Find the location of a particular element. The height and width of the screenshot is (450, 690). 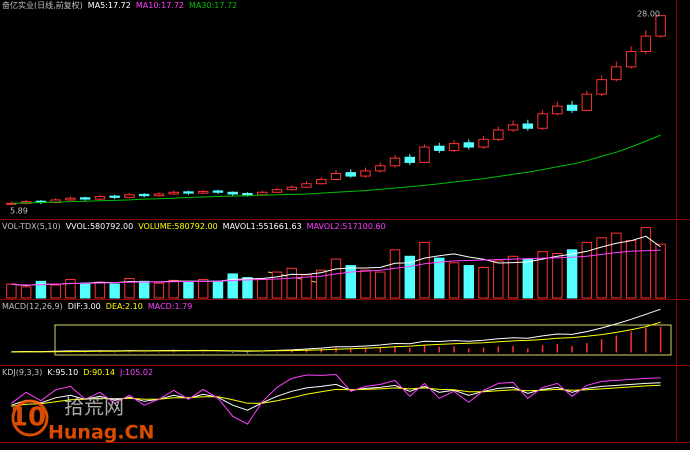

price-label: 28.00 is located at coordinates (648, 14).